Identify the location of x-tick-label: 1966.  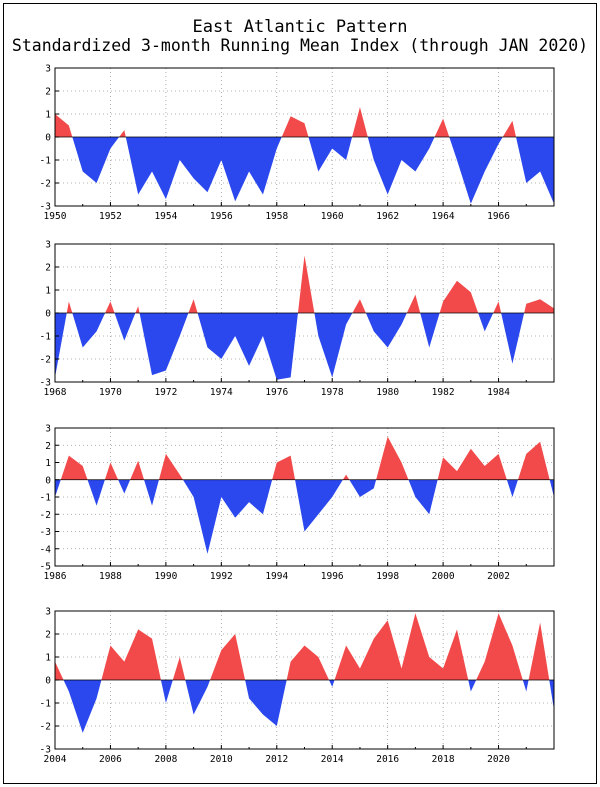
(498, 216).